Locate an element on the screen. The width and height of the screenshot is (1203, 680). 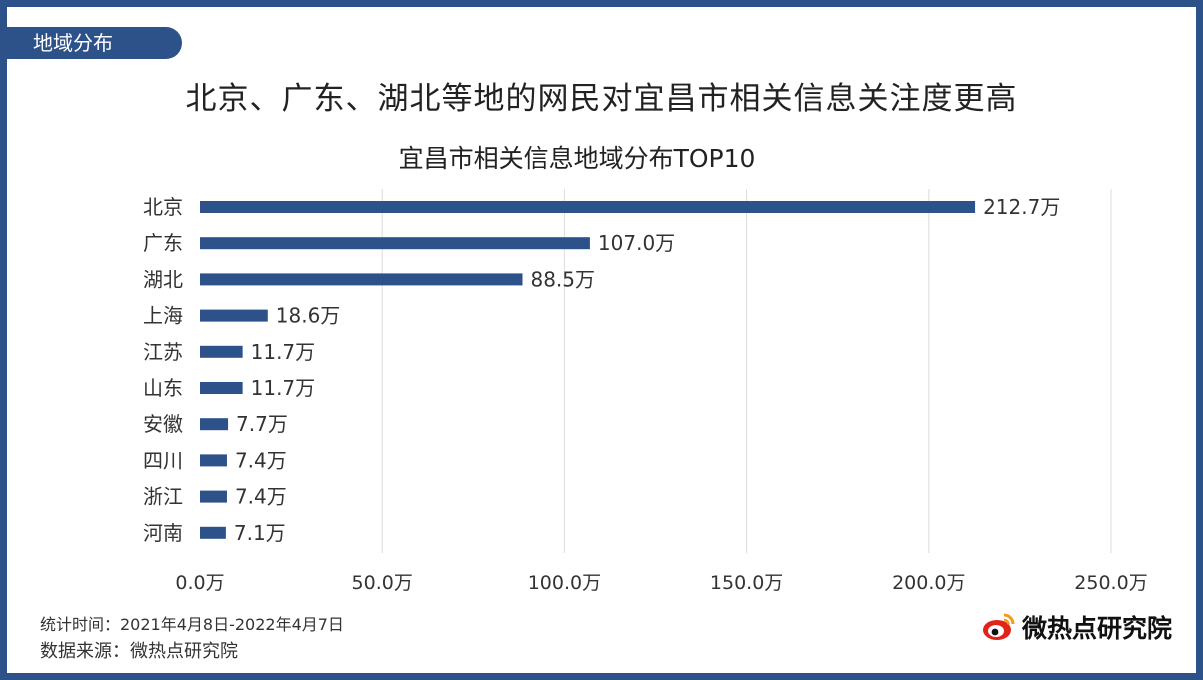
category-label: 湖北 is located at coordinates (163, 279).